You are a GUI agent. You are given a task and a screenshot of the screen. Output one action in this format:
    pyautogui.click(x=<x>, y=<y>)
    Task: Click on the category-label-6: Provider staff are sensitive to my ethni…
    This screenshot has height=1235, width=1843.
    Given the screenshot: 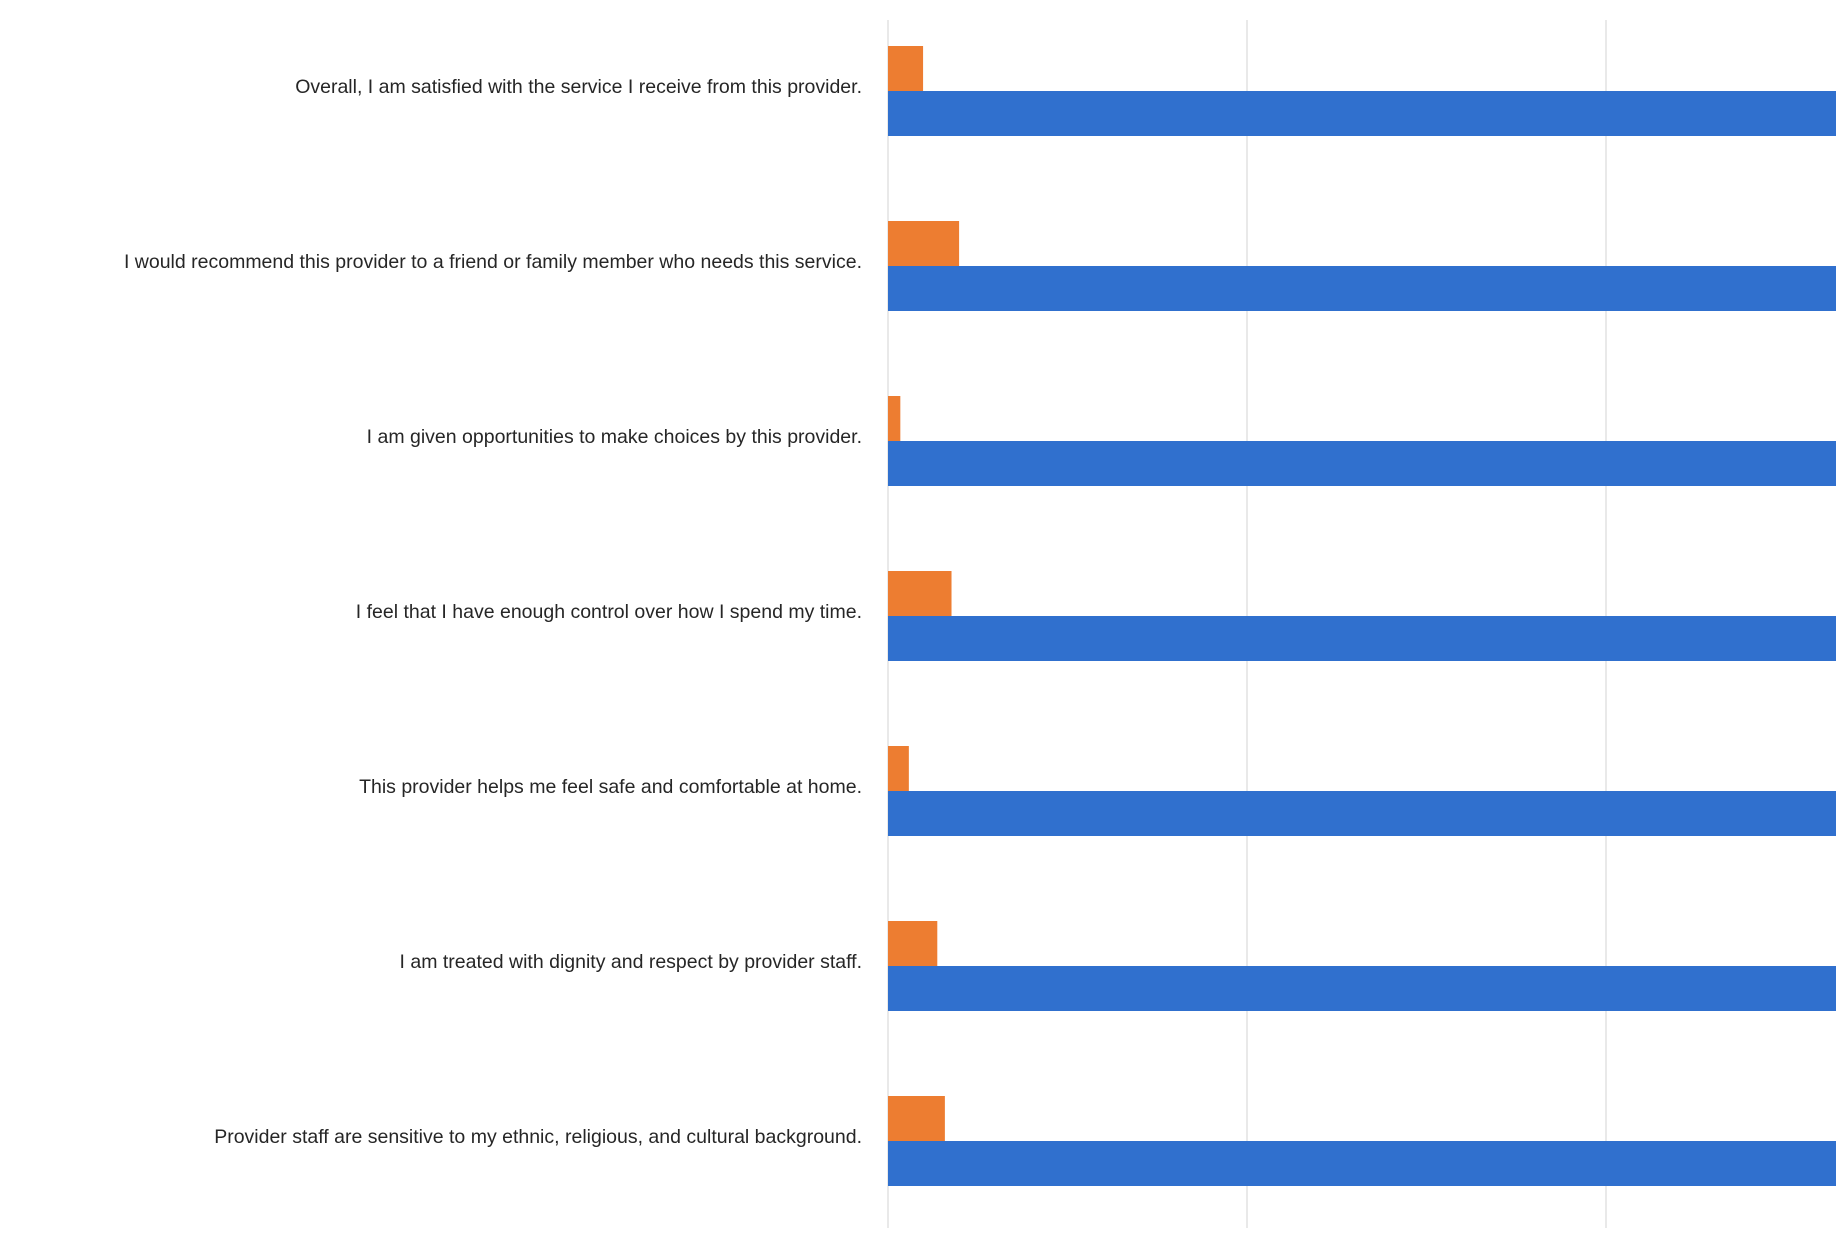 What is the action you would take?
    pyautogui.click(x=538, y=1137)
    